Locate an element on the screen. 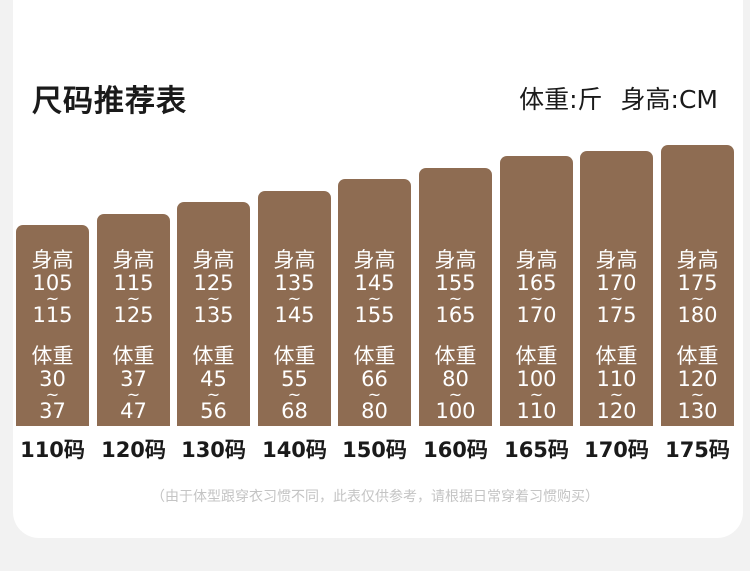 Image resolution: width=750 pixels, height=571 pixels. size-category-label: 170码 is located at coordinates (616, 450).